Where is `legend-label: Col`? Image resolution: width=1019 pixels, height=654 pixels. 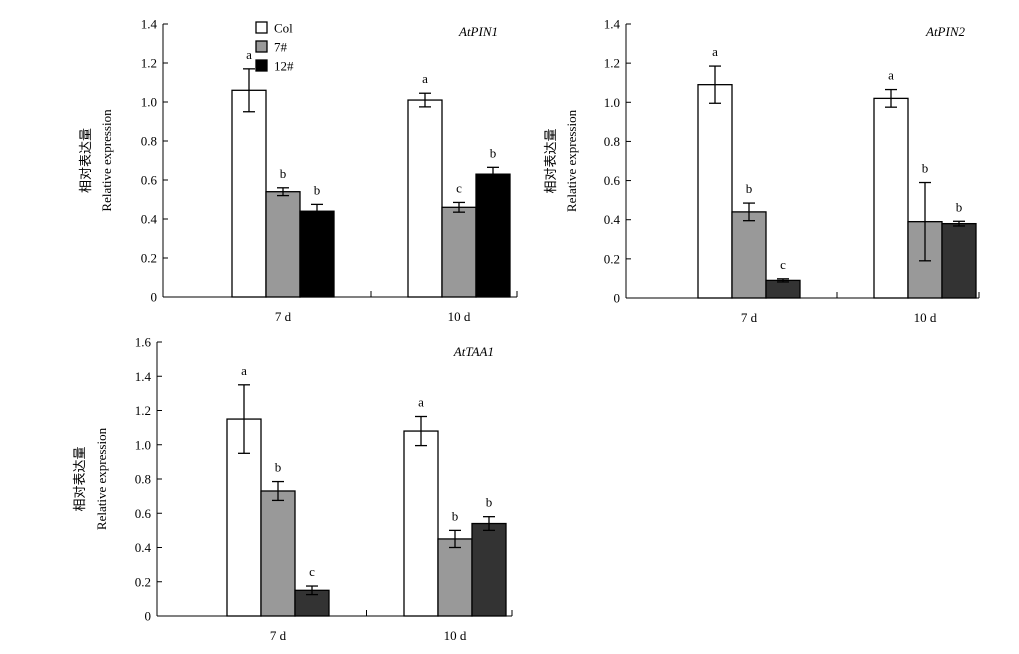 legend-label: Col is located at coordinates (283, 28).